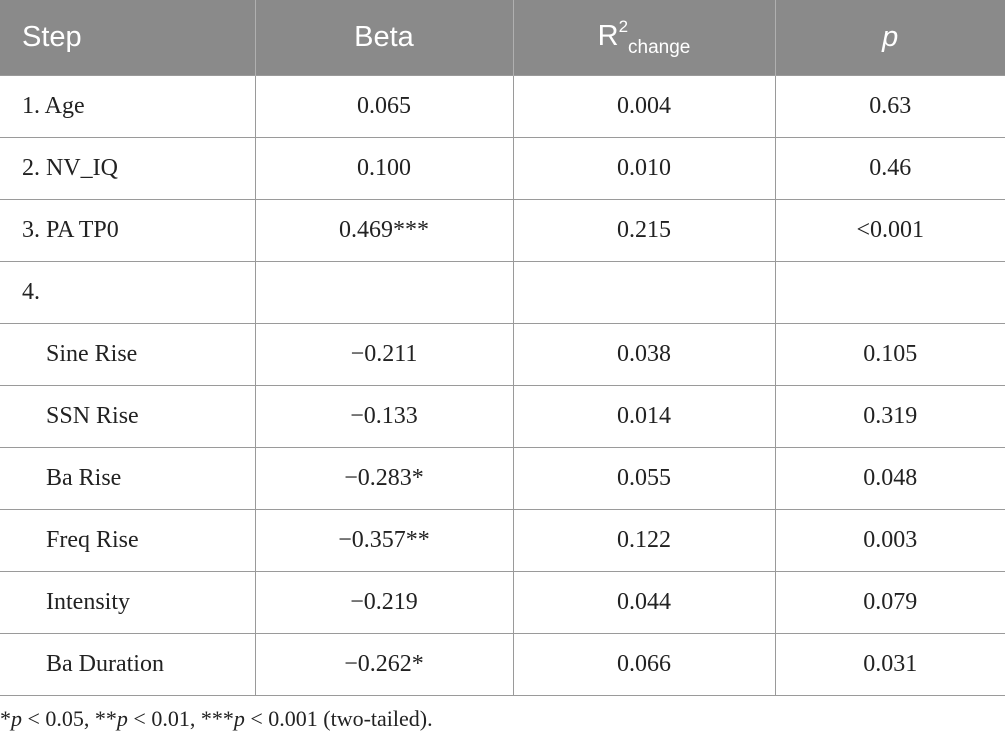 The width and height of the screenshot is (1005, 754). What do you see at coordinates (889, 540) in the screenshot?
I see `cell-p: 0.003` at bounding box center [889, 540].